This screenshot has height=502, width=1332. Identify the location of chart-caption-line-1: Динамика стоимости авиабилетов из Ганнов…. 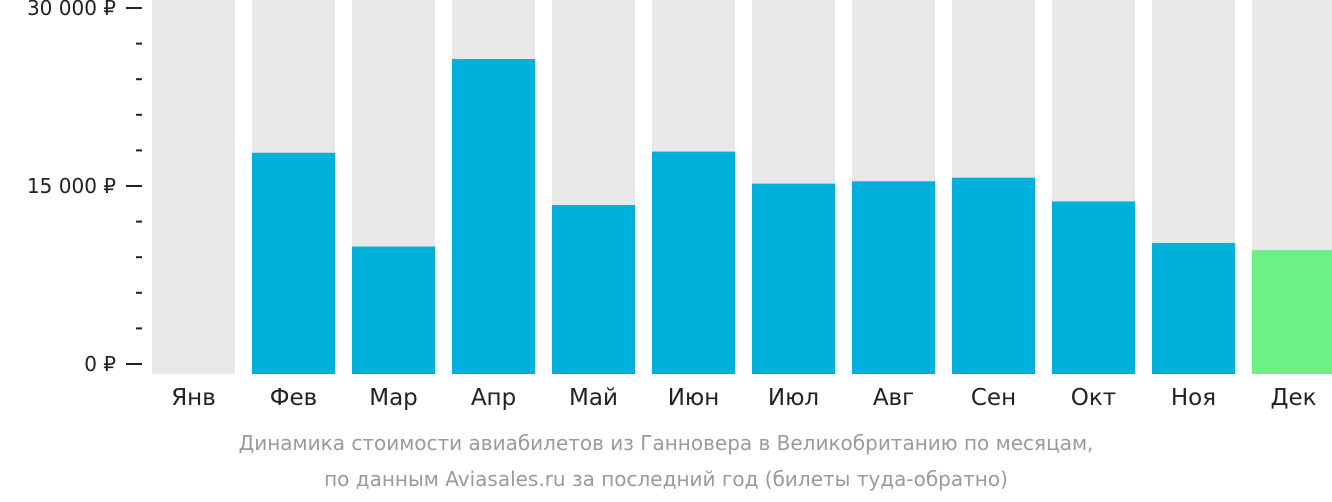
(666, 443).